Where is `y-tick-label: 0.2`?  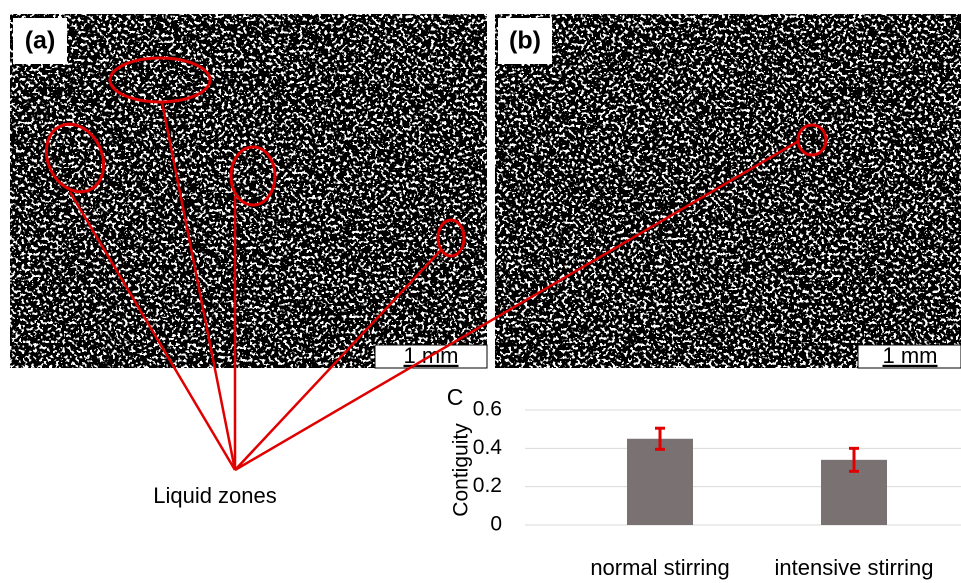 y-tick-label: 0.2 is located at coordinates (487, 485).